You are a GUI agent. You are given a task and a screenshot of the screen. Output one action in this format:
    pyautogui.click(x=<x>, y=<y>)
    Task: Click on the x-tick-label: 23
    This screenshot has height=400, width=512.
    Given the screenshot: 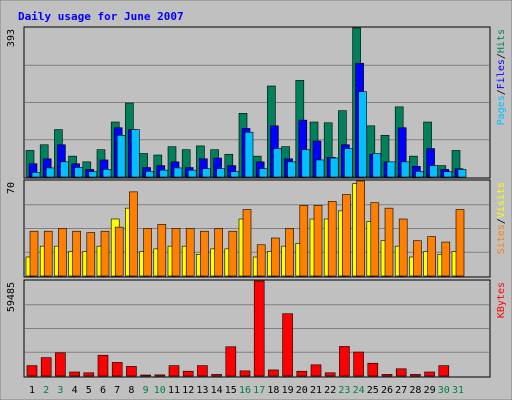 What is the action you would take?
    pyautogui.click(x=344, y=390)
    